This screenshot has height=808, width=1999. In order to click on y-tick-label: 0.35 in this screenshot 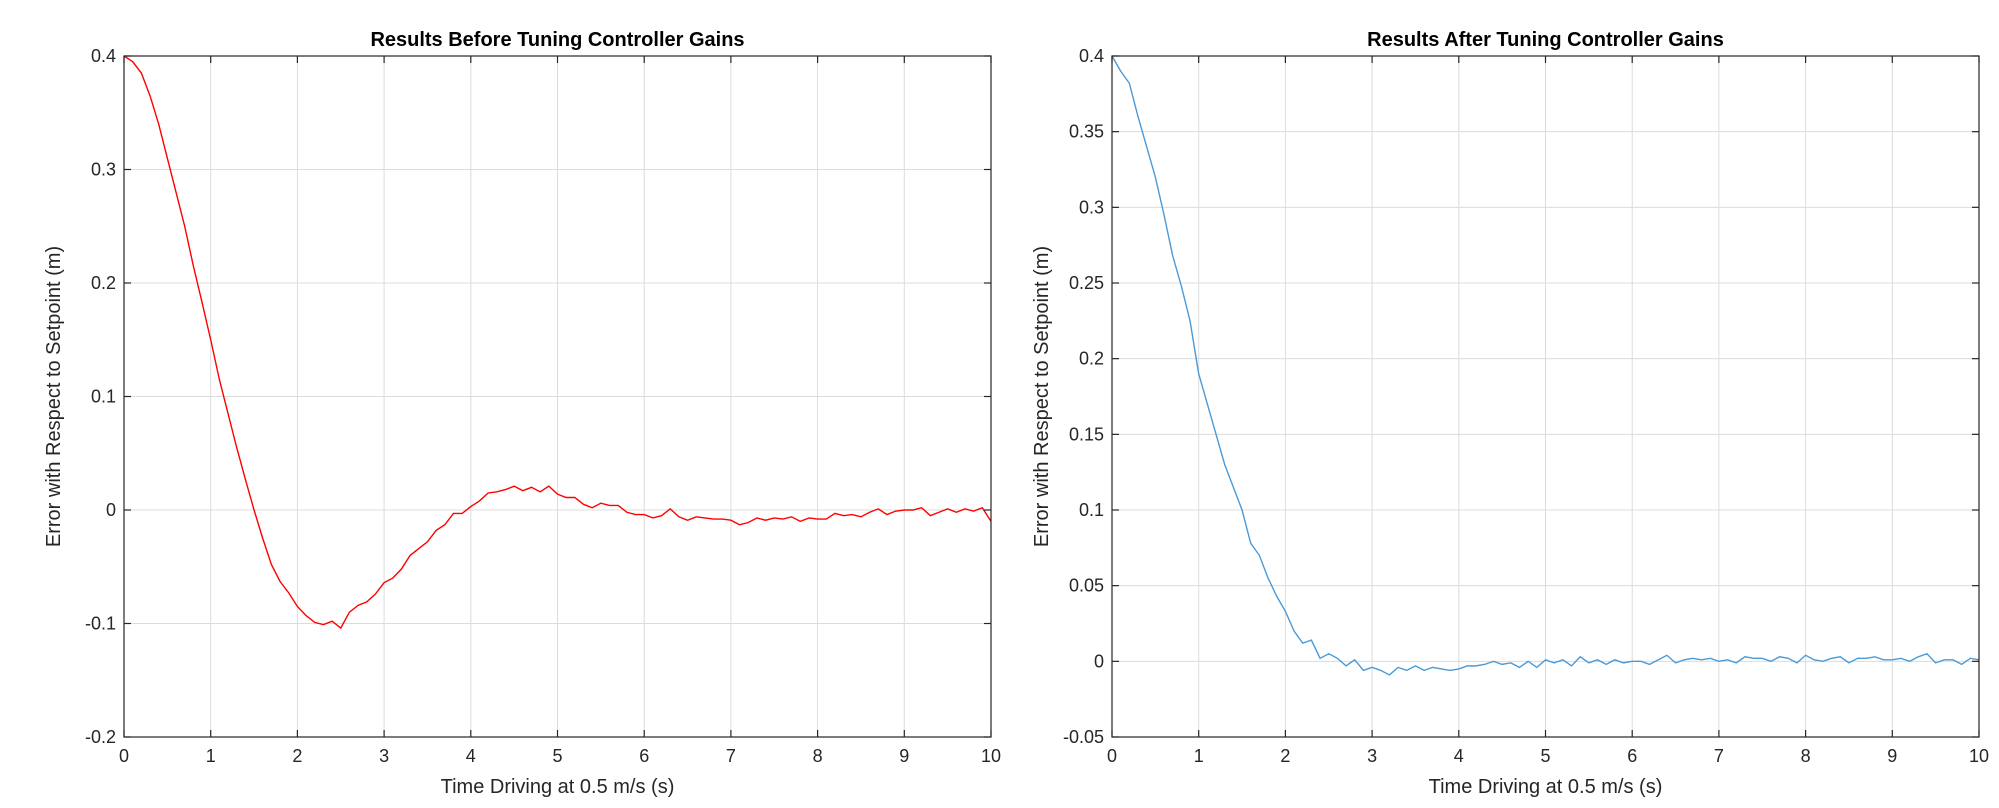, I will do `click(1086, 132)`.